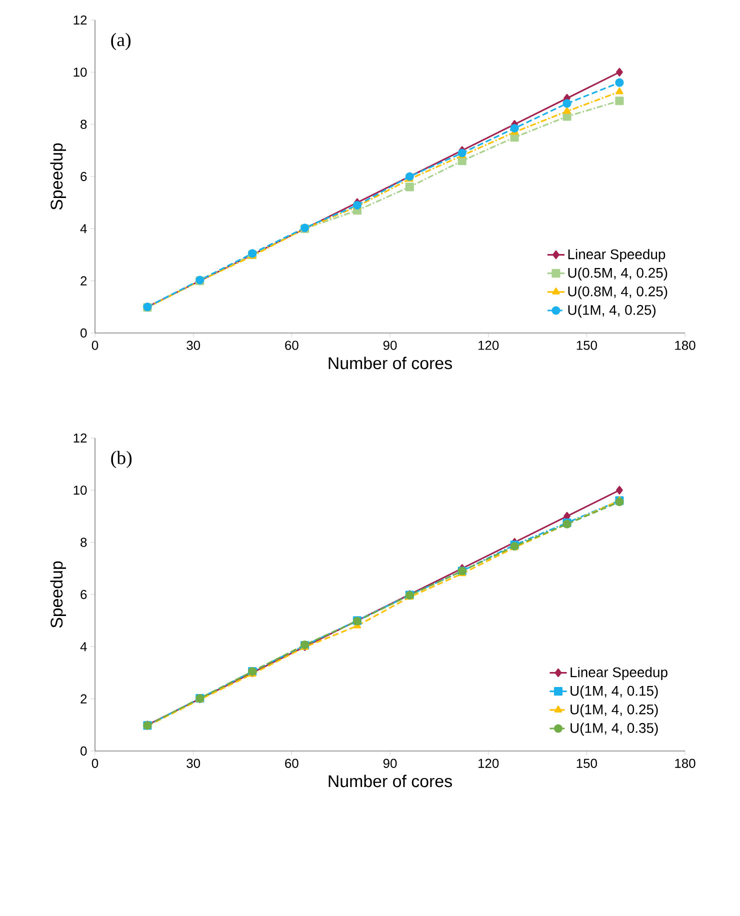  What do you see at coordinates (120, 41) in the screenshot?
I see `annotation: (a)` at bounding box center [120, 41].